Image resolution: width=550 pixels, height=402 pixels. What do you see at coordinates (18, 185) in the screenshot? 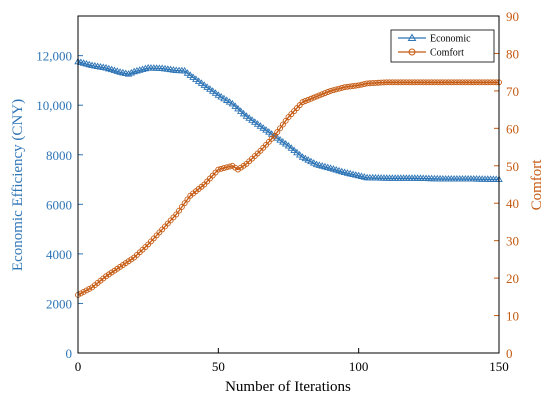
I see `y-axis-left-title: Economic Efficiency (CNY)` at bounding box center [18, 185].